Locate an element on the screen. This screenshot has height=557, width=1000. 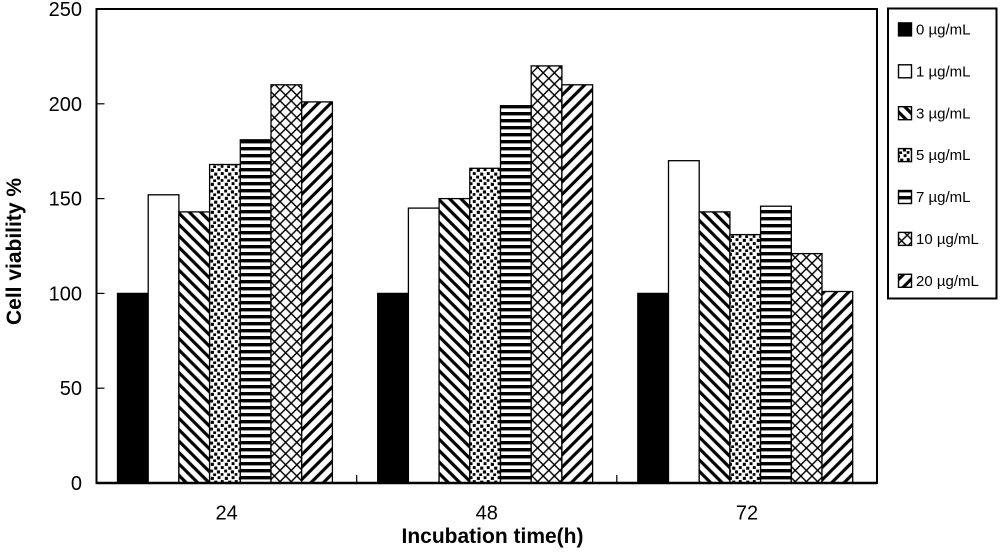
svg-text: 5 µg/mL is located at coordinates (943, 155).